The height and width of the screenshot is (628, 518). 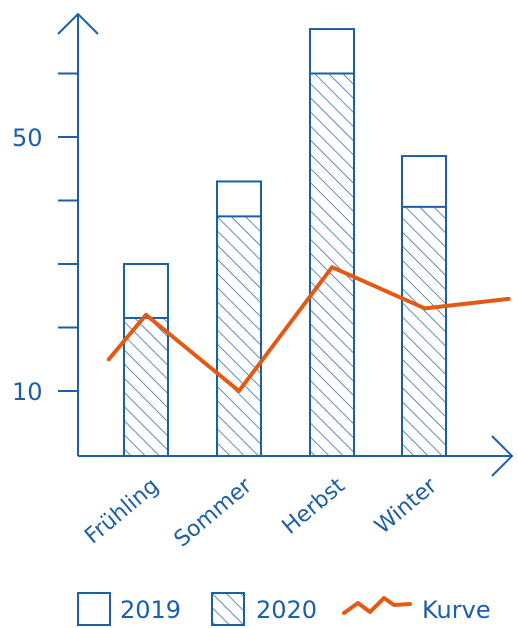 I want to click on legend-swatch-kurve, so click(x=377, y=605).